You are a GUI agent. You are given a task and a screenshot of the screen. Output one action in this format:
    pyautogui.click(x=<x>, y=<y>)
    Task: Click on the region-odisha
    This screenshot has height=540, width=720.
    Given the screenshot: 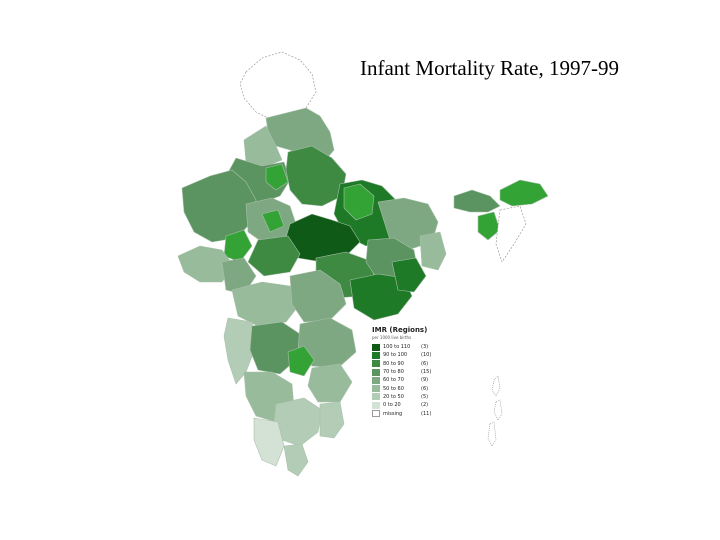 What is the action you would take?
    pyautogui.click(x=381, y=297)
    